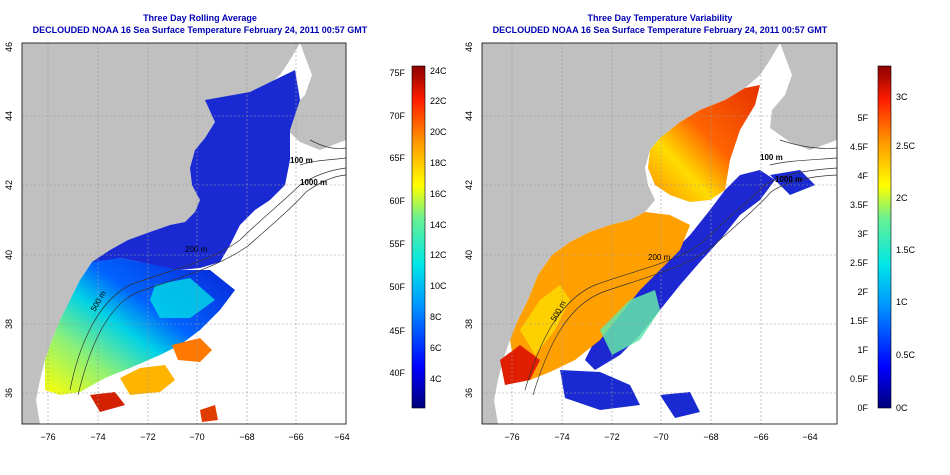 The image size is (950, 475). Describe the element at coordinates (397, 373) in the screenshot. I see `left-cb-f-40: 40F` at that location.